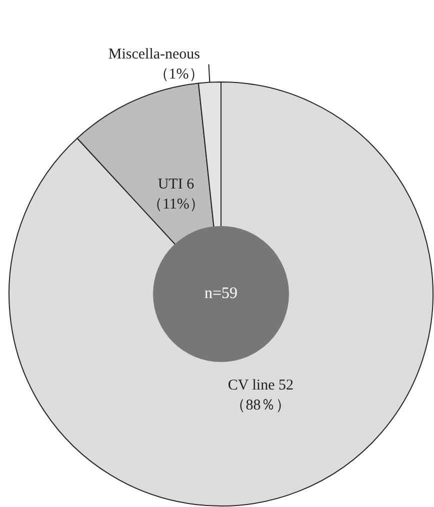  Describe the element at coordinates (175, 194) in the screenshot. I see `slice-label: UTI 6 （11%）` at that location.